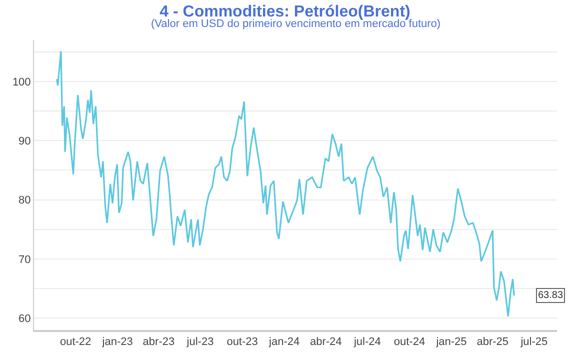 The height and width of the screenshot is (360, 570). Describe the element at coordinates (492, 342) in the screenshot. I see `x-tick-label: abr-25` at that location.